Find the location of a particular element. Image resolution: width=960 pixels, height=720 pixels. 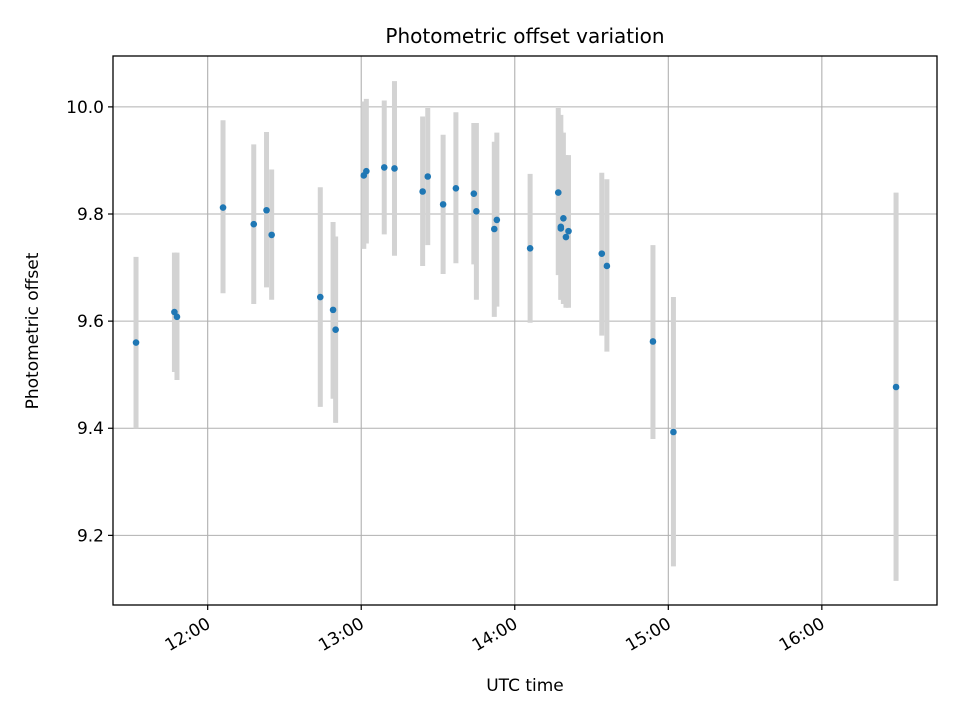

y-tick-label: 10.0 is located at coordinates (85, 108).